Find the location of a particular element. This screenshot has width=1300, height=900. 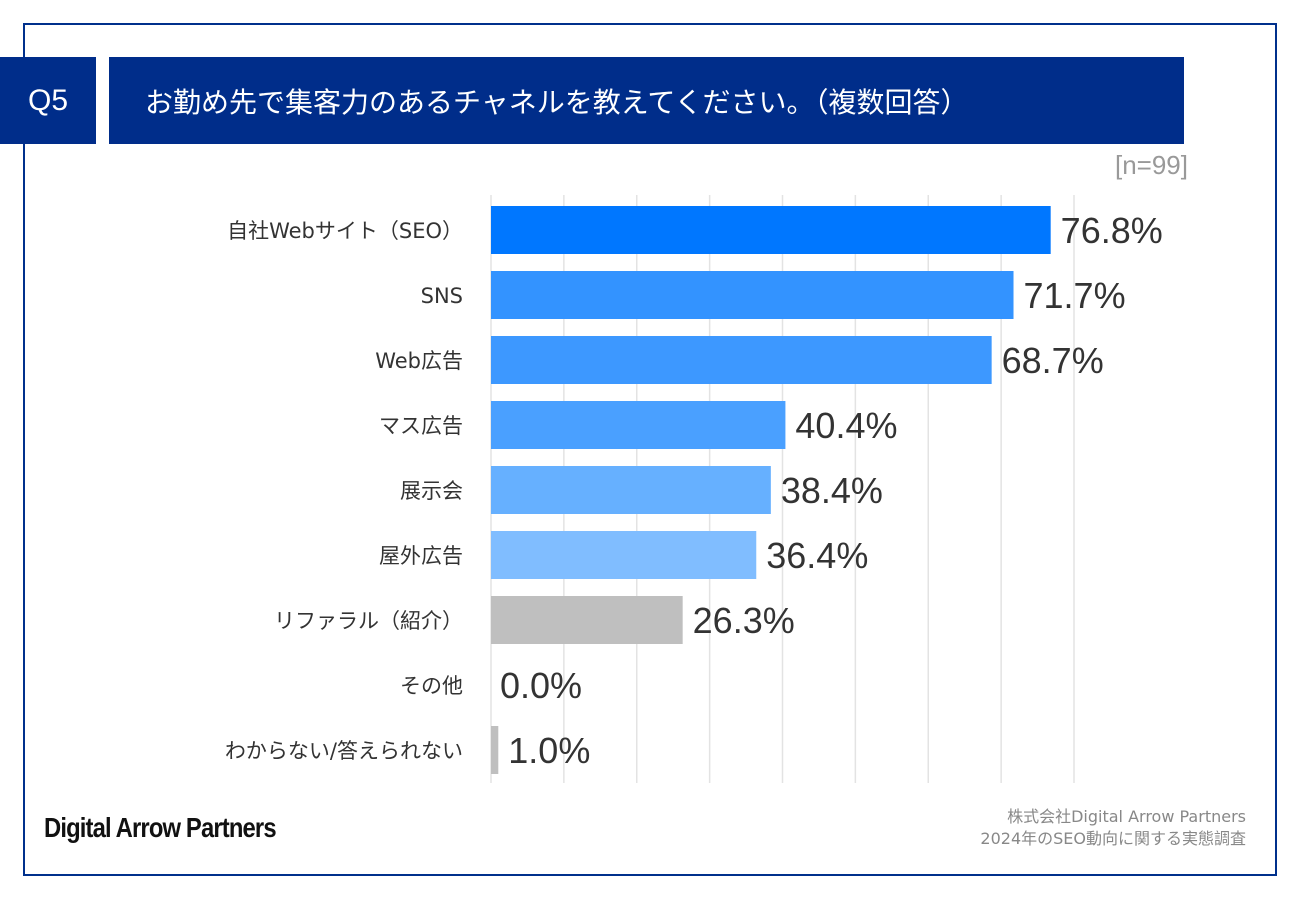

sample-size: [n=99] is located at coordinates (1151, 165).